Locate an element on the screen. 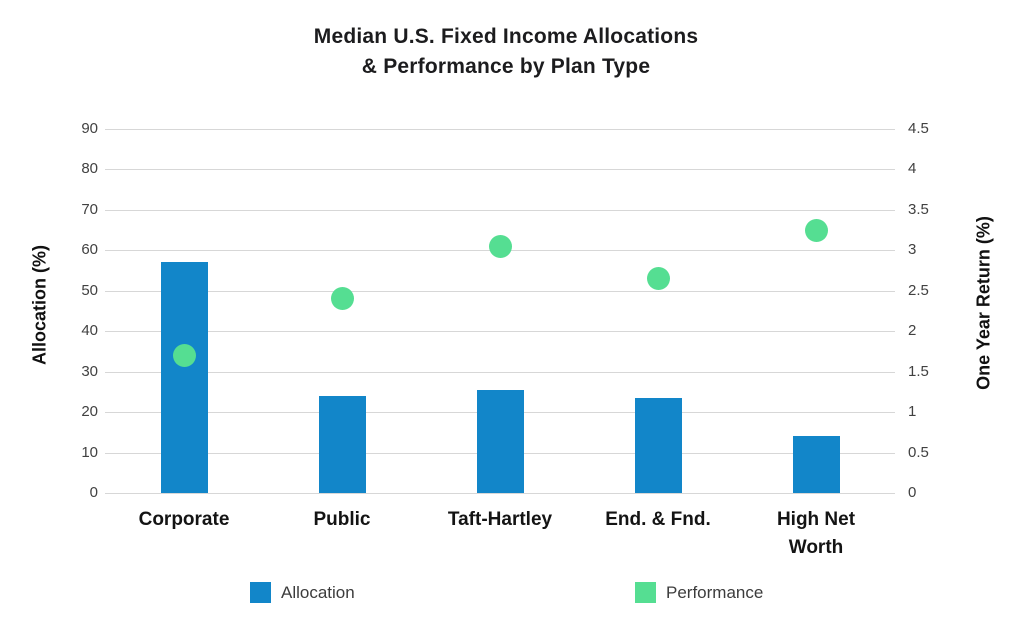  right-axis-tick: 4.5 is located at coordinates (918, 128).